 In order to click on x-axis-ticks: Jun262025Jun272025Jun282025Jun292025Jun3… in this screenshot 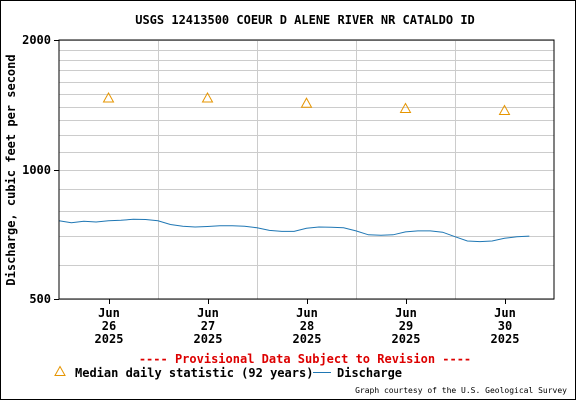, I will do `click(307, 322)`.